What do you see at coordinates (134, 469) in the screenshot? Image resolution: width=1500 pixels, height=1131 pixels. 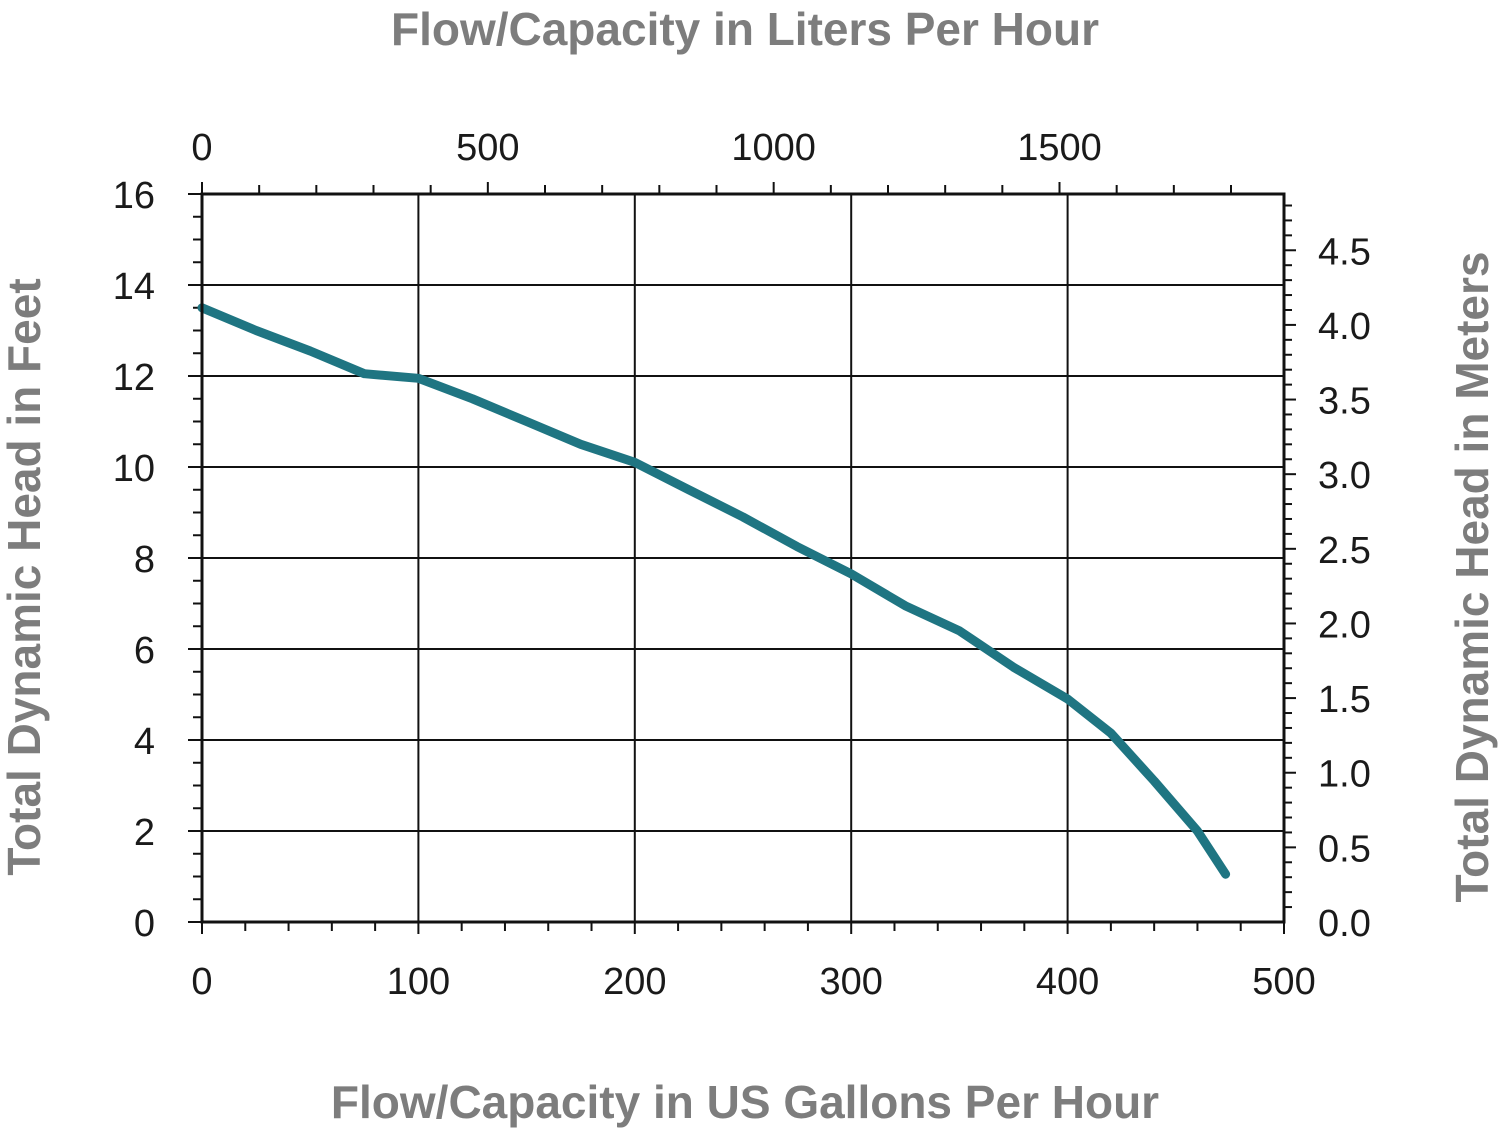 I see `y-tick-label: 10` at bounding box center [134, 469].